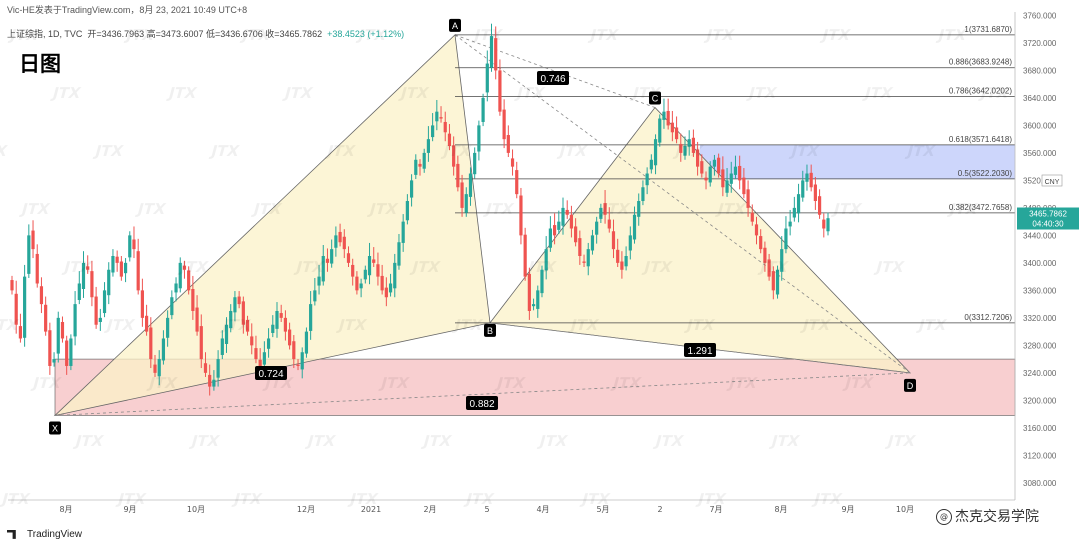 This screenshot has height=552, width=1080. I want to click on x-tick-label: 5, so click(486, 509).